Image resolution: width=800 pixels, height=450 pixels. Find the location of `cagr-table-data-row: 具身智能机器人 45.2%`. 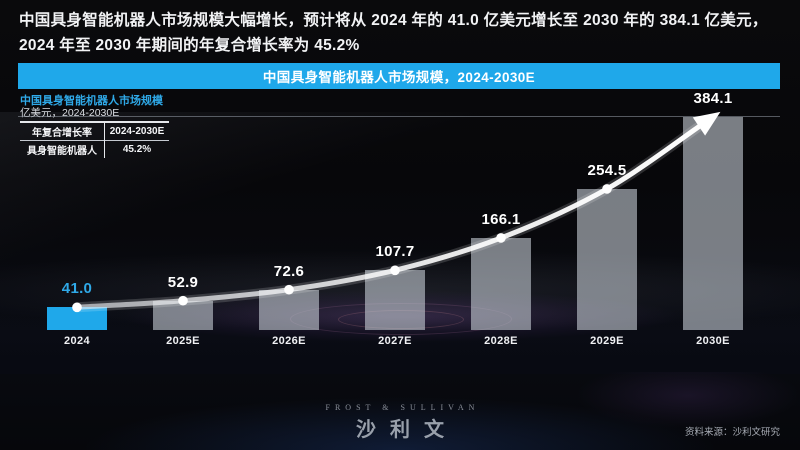

cagr-table-data-row: 具身智能机器人 45.2% is located at coordinates (94, 149).